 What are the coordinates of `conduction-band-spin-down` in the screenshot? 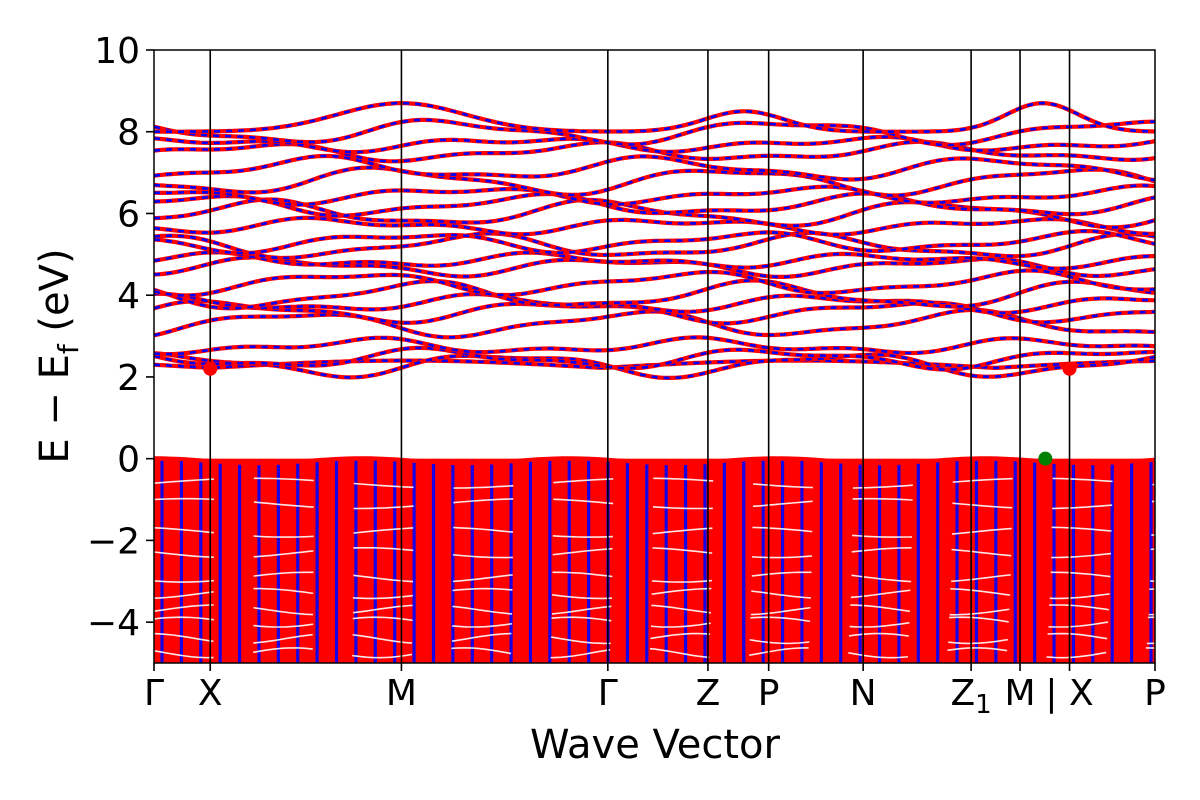 It's located at (654, 144).